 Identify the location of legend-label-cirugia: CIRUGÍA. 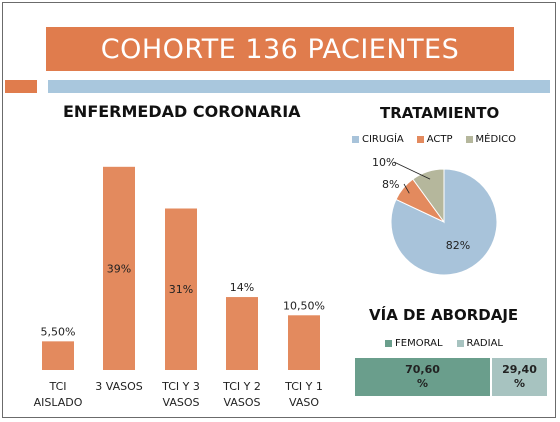
(383, 139).